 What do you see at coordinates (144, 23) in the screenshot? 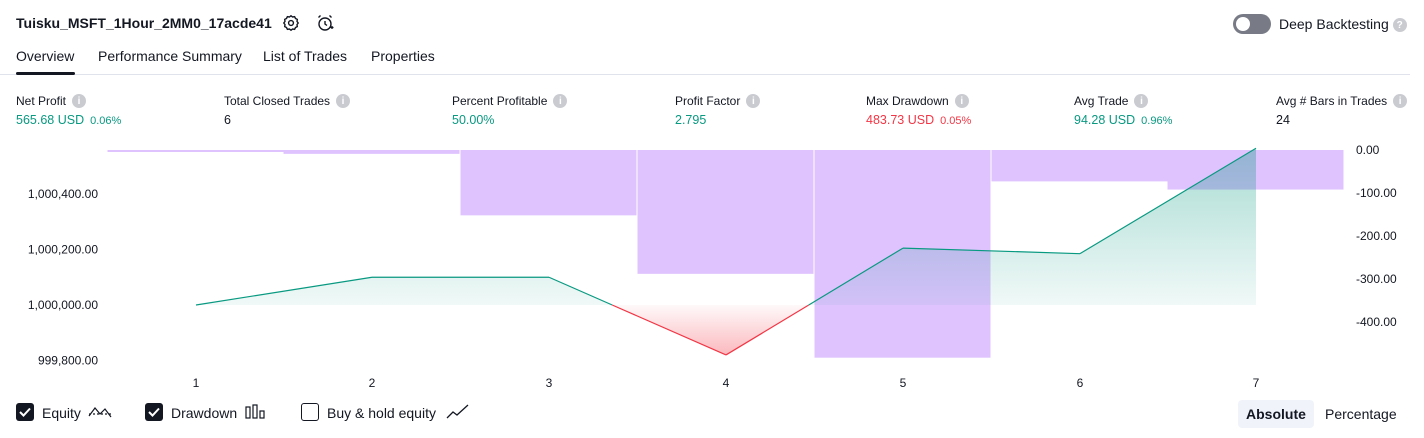
I see `strategy-title: Tuisku_MSFT_1Hour_2MM0_17acde41` at bounding box center [144, 23].